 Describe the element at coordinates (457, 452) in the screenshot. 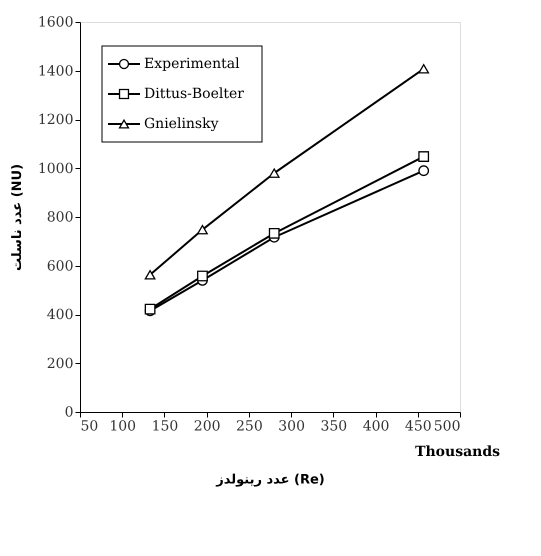

I see `text: Thousands` at that location.